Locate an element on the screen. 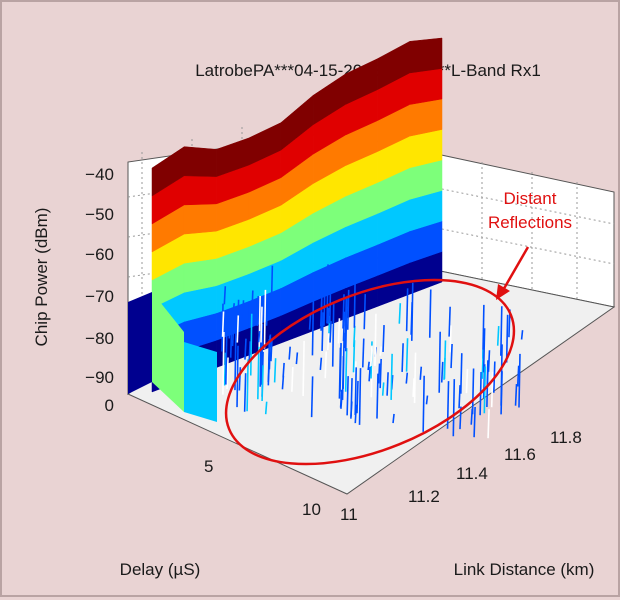 The height and width of the screenshot is (600, 620). x-axis-label: Delay (µS) is located at coordinates (160, 569).